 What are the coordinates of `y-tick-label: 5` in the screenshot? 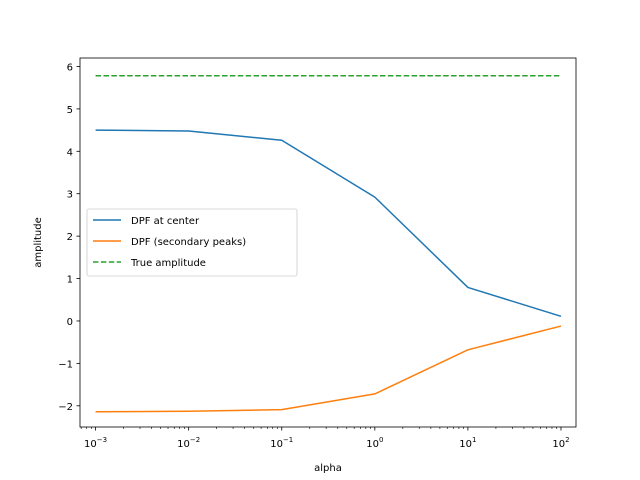 It's located at (70, 110).